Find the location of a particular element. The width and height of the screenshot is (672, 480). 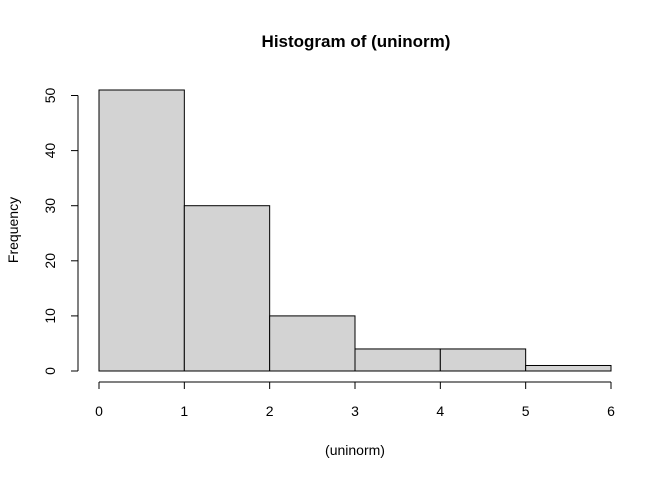

x-tick-label: 3 is located at coordinates (355, 411).